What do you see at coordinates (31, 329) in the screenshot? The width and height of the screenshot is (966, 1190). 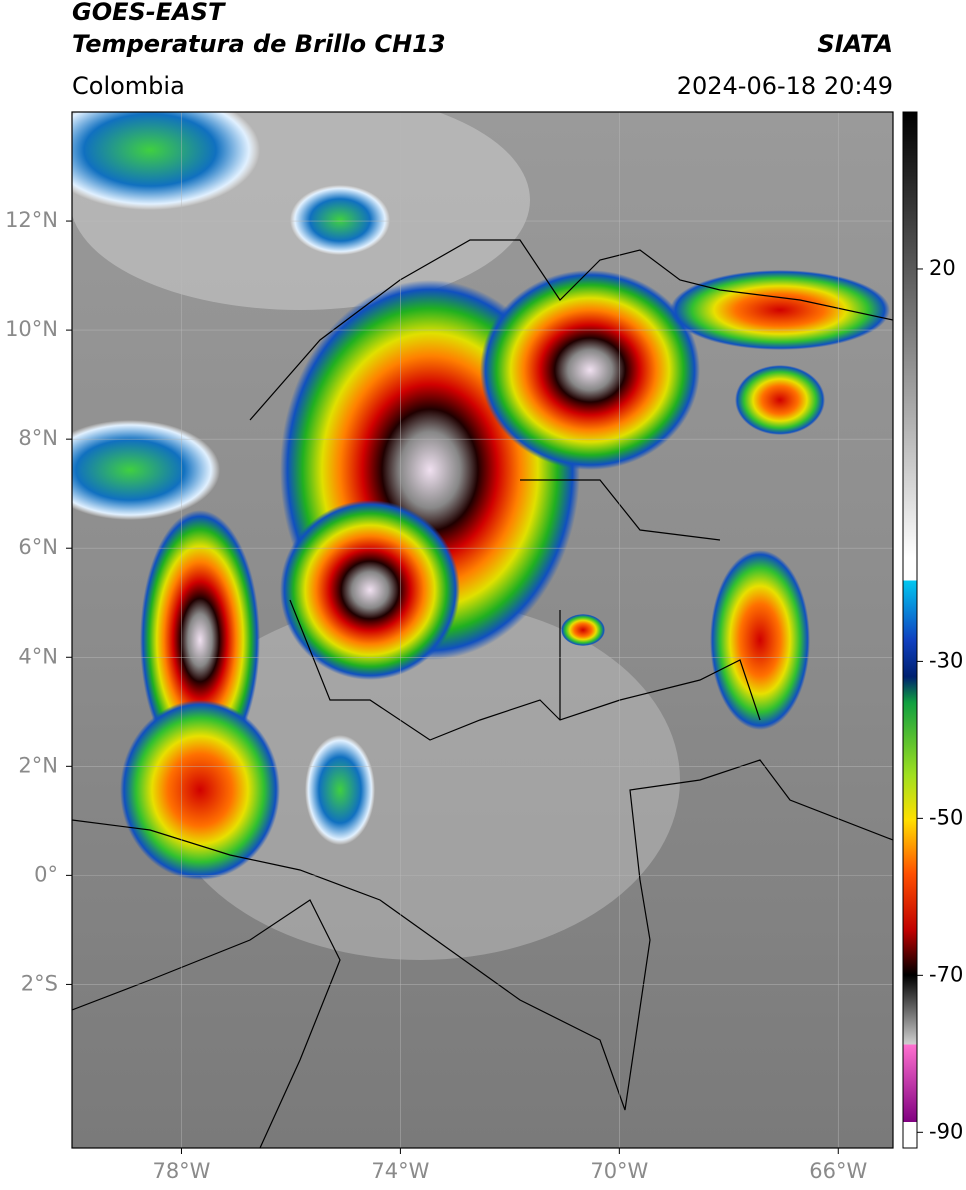 I see `y-tick-label: 10°N` at bounding box center [31, 329].